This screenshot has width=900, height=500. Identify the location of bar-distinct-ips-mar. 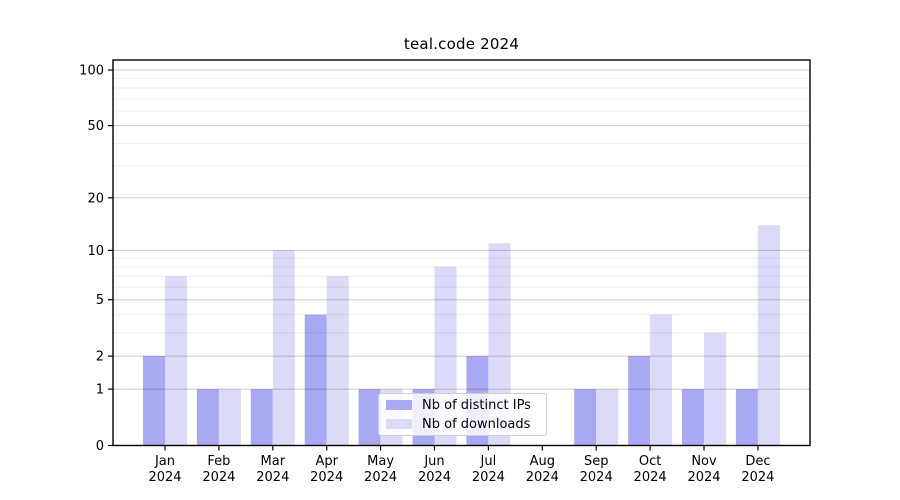
(261, 417).